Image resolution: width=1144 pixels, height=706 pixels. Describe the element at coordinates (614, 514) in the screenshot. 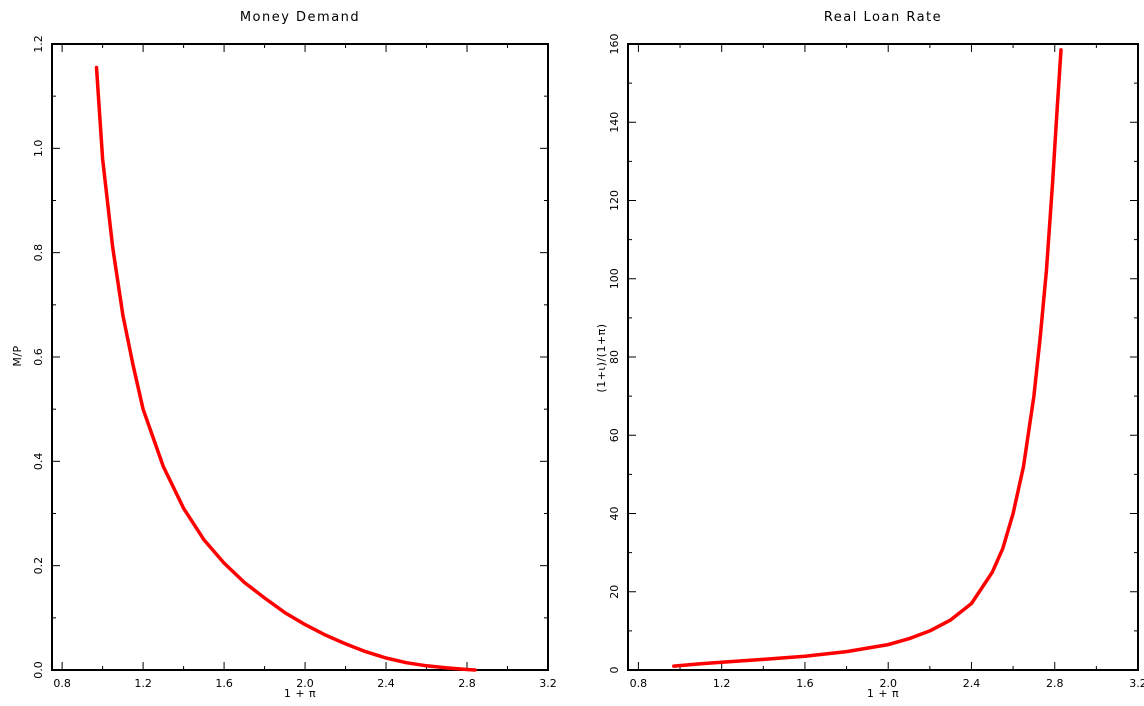

I see `y-tick-label: 40` at that location.